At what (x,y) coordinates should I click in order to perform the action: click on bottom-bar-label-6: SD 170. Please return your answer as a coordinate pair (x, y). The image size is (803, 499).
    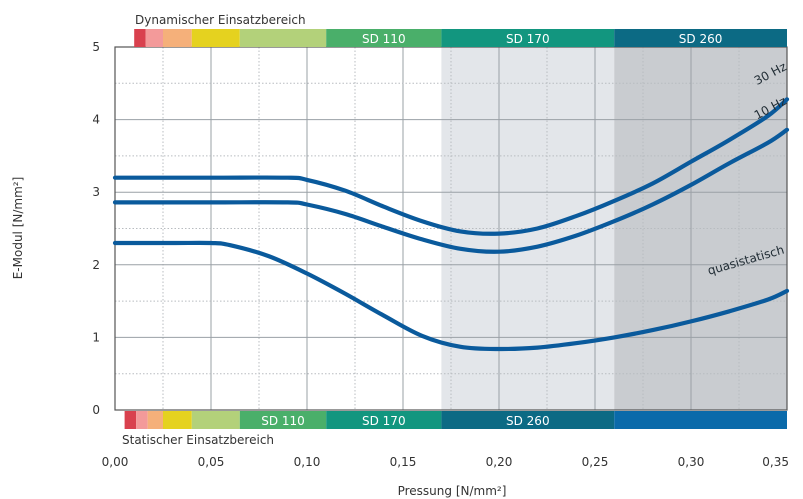
    Looking at the image, I should click on (384, 421).